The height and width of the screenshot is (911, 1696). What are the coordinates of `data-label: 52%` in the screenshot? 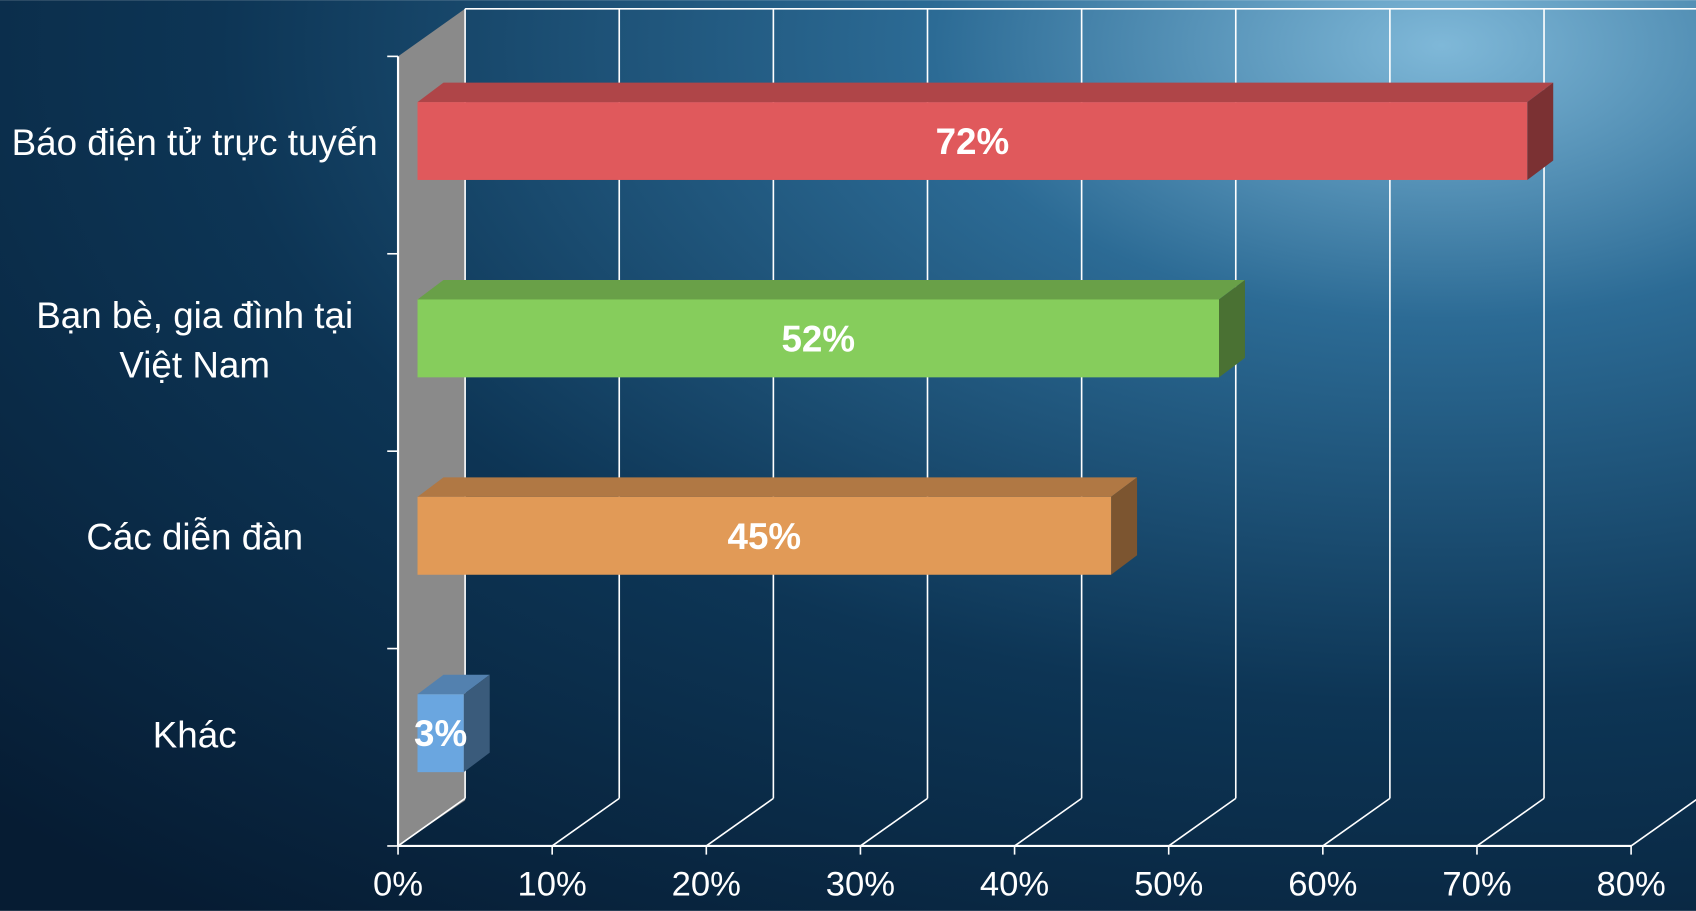 It's located at (818, 338).